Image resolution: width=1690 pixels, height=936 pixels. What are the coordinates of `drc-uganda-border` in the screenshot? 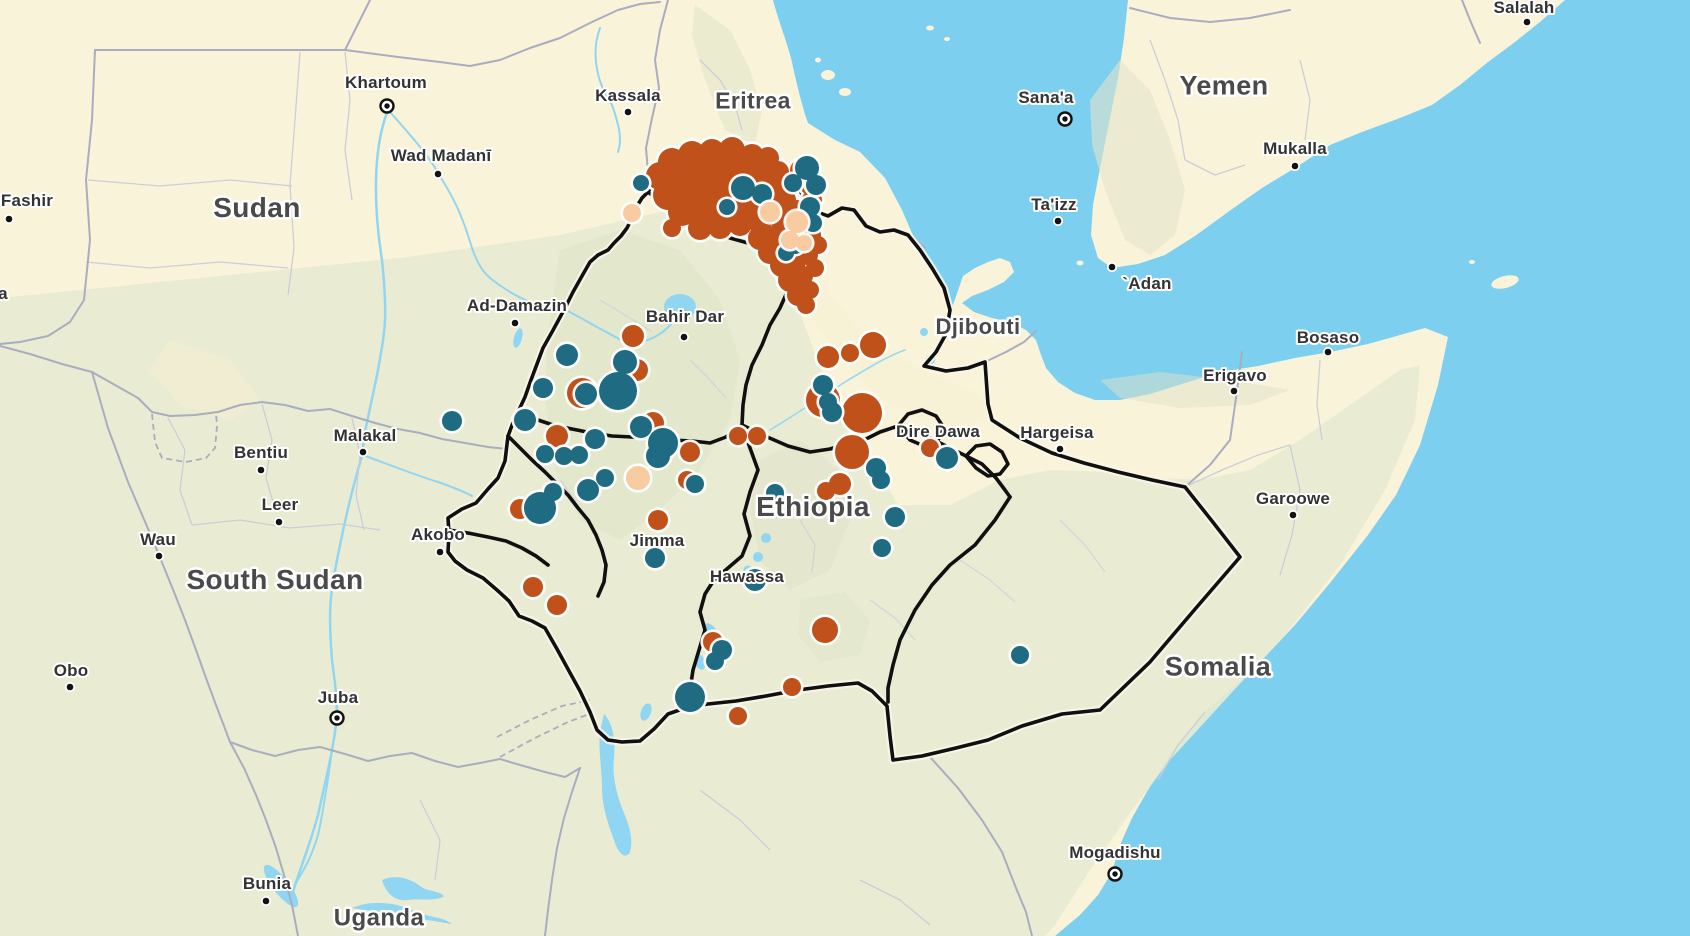 It's located at (264, 838).